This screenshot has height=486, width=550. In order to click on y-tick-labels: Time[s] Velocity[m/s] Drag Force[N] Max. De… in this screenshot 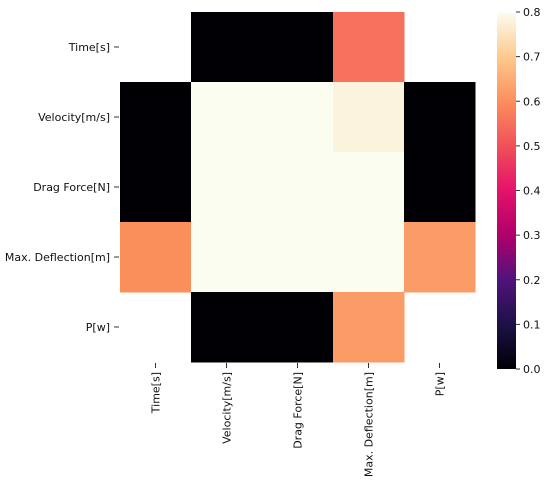, I will do `click(62, 187)`.